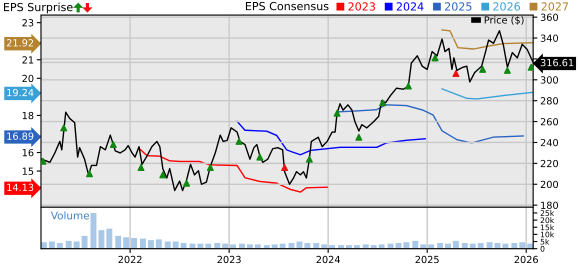  What do you see at coordinates (28, 116) in the screenshot?
I see `y-tick-label: 18` at bounding box center [28, 116].